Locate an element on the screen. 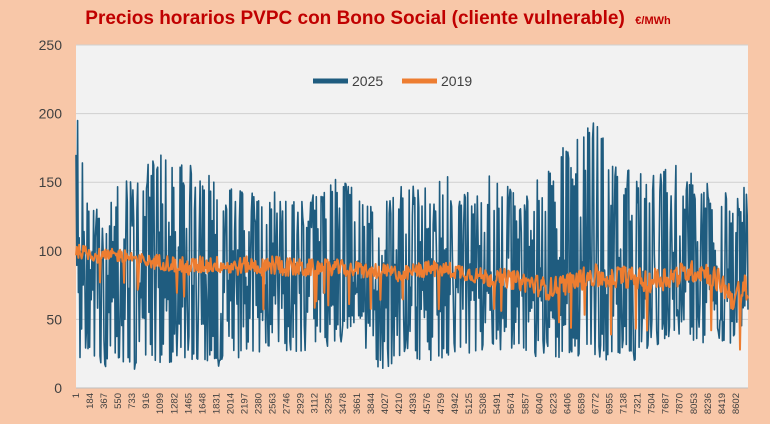  x-tick-label: 3295 is located at coordinates (329, 403).